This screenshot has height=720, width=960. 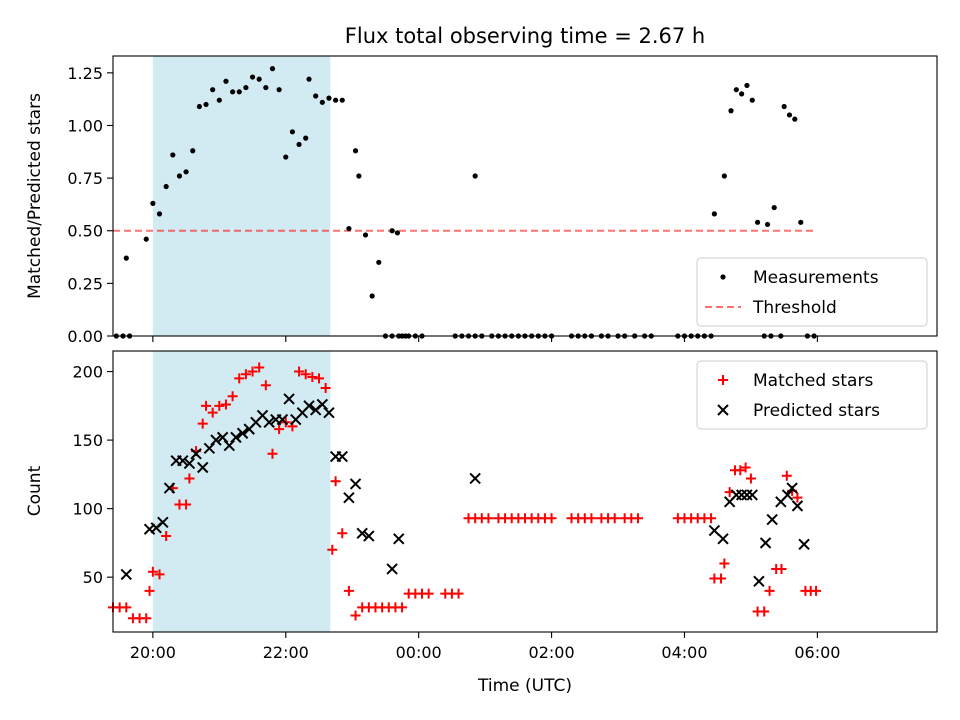 What do you see at coordinates (485, 647) in the screenshot?
I see `bottom-x-ticks: 20:00 22:00 00:00 02:00 04:00 06:00` at bounding box center [485, 647].